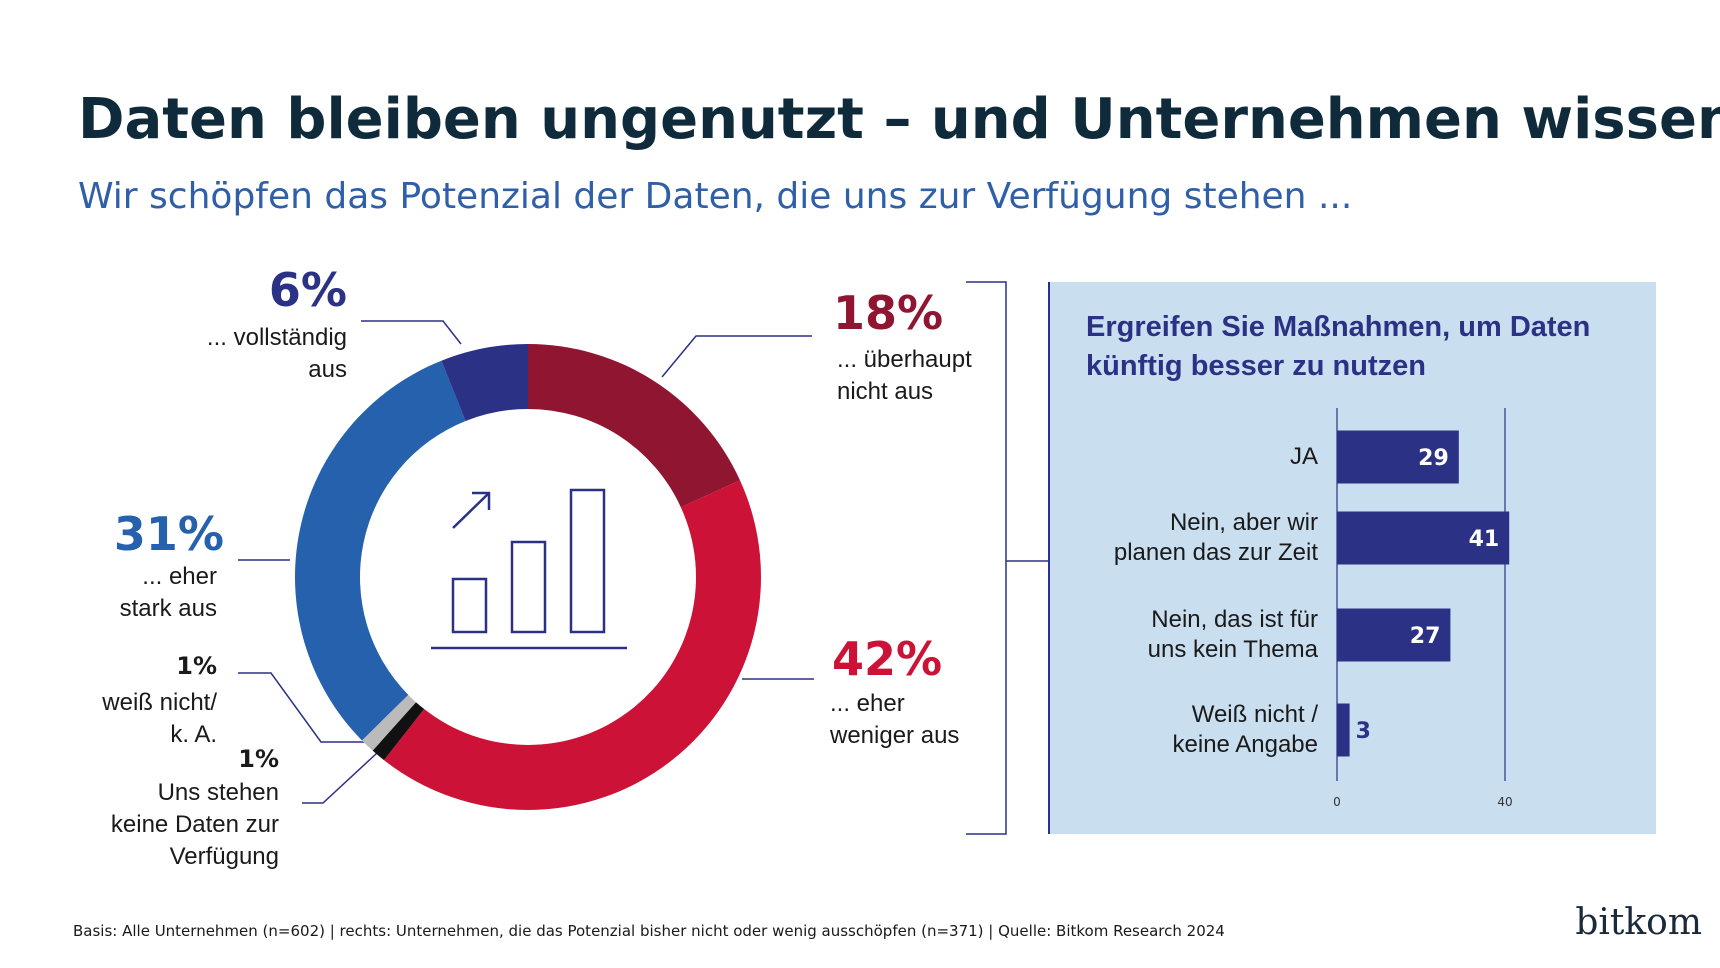 The width and height of the screenshot is (1720, 968). I want to click on bar-value: 3, so click(1363, 731).